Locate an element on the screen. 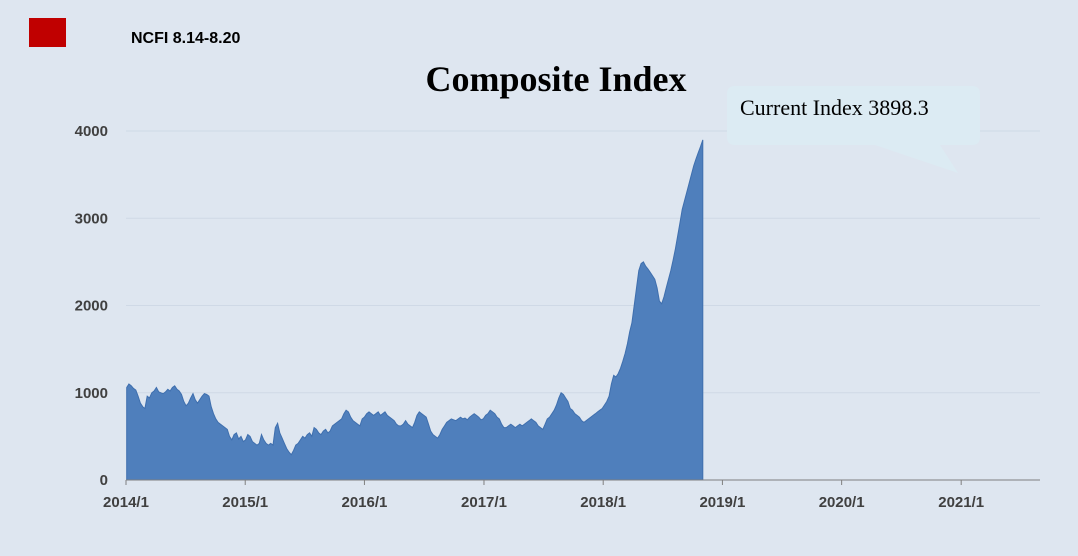 This screenshot has height=556, width=1078. x-tick-label: 2021/1 is located at coordinates (961, 502).